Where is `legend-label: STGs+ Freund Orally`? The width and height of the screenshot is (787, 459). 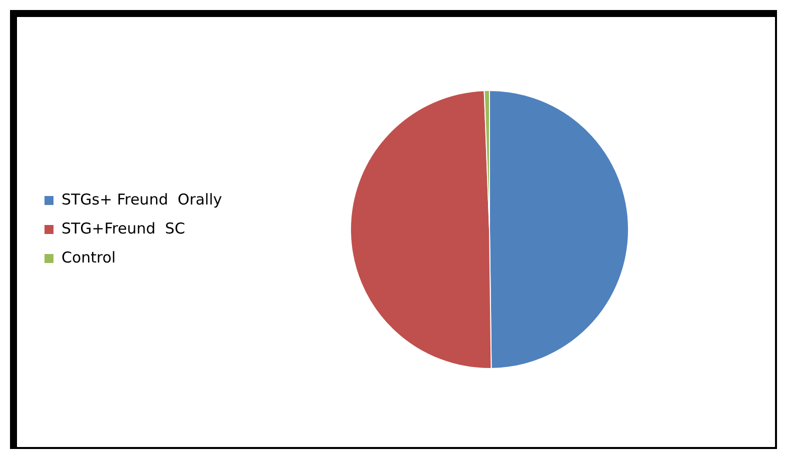
legend-label: STGs+ Freund Orally is located at coordinates (142, 199).